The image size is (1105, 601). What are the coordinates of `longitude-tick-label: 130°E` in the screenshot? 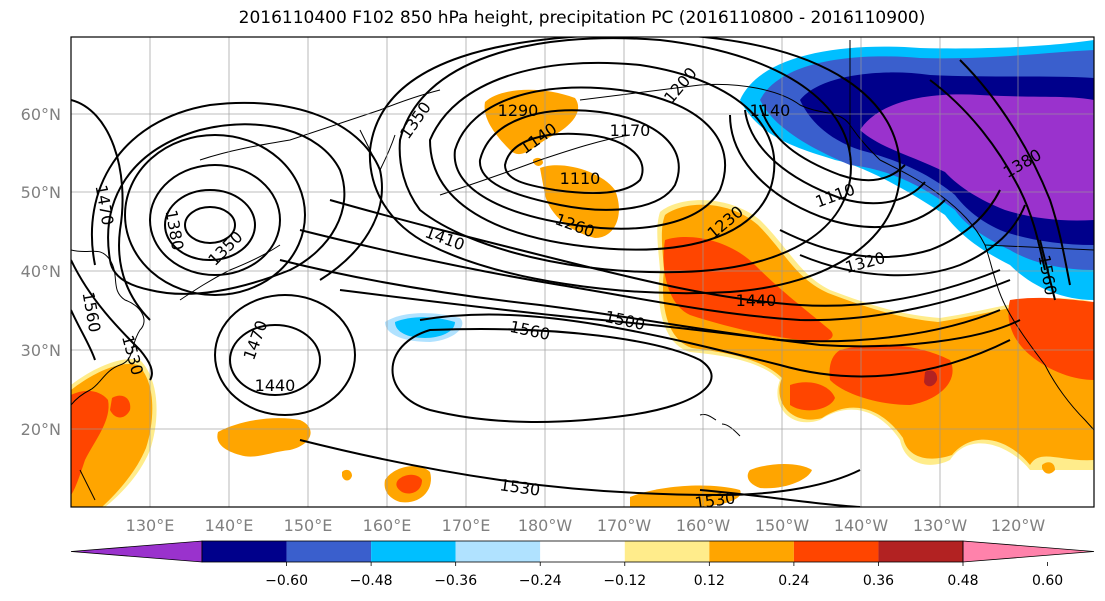 It's located at (150, 525).